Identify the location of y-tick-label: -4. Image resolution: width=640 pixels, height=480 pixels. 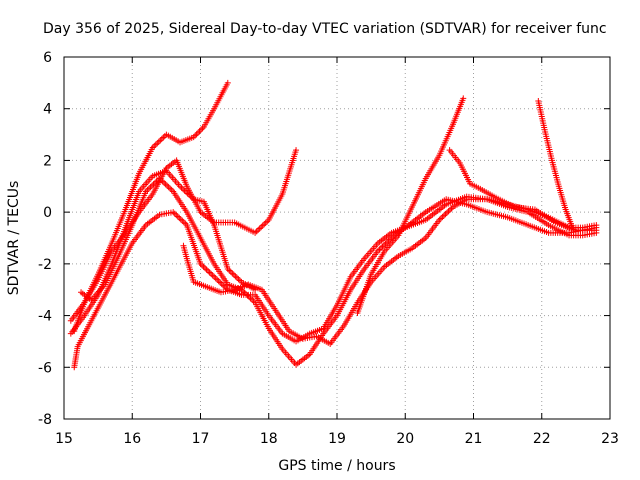
(45, 317).